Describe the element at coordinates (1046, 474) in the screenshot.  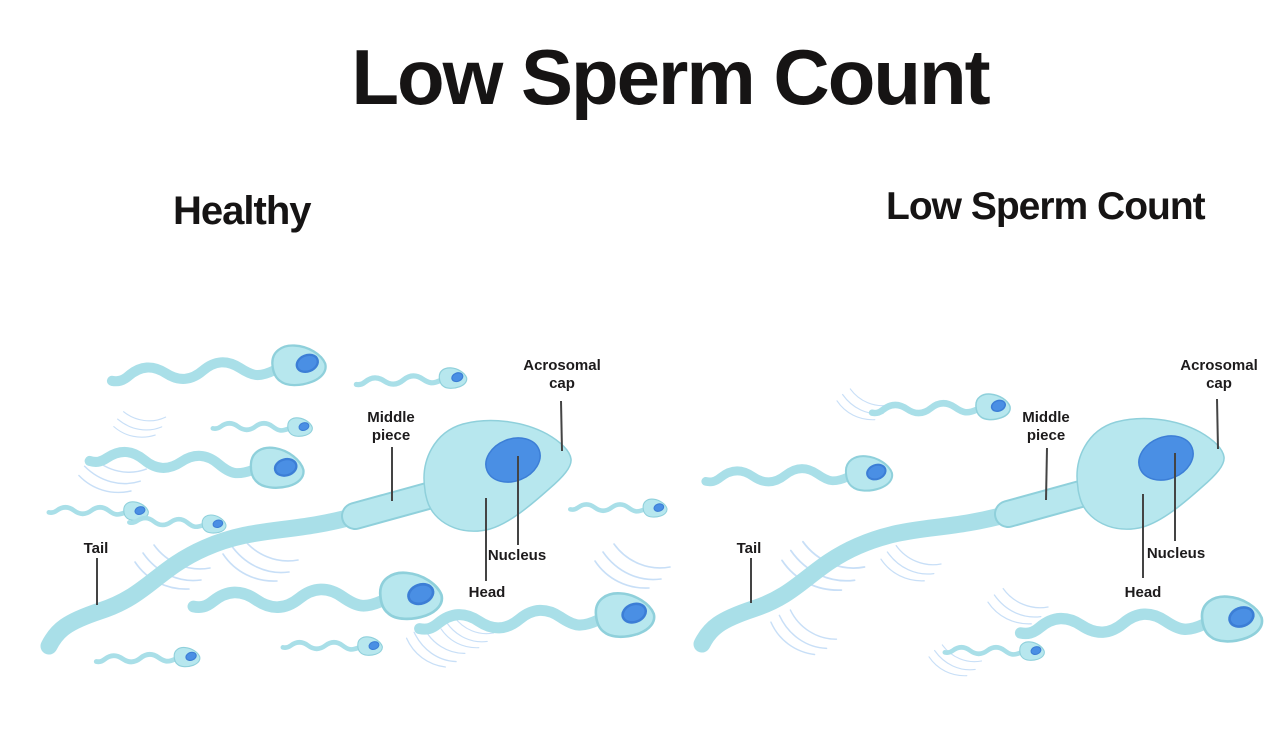
I see `leader-line-middle-piece` at that location.